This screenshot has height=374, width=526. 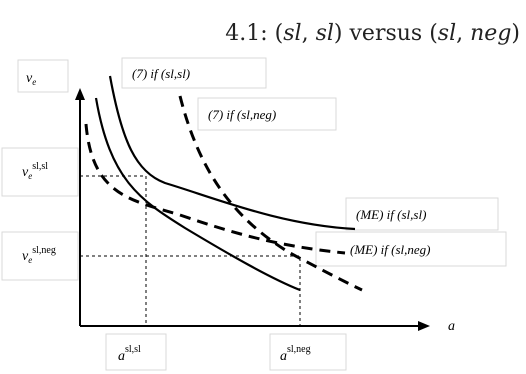 I want to click on title-pair2-a: sl, so click(x=447, y=33).